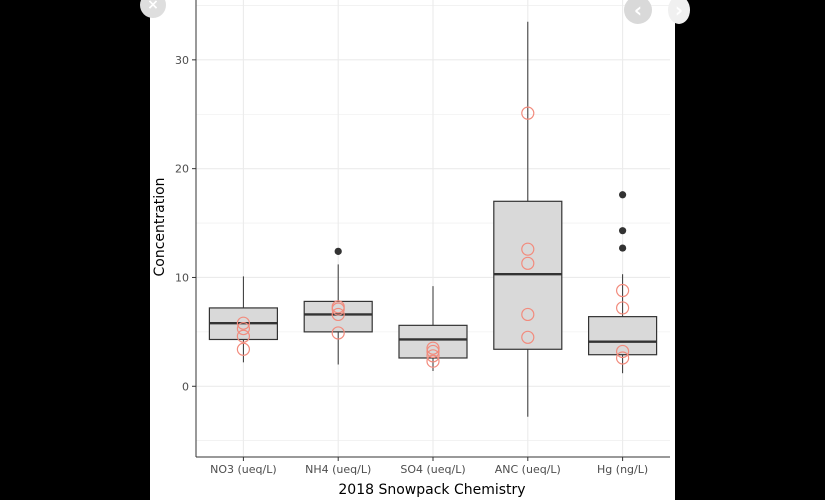  What do you see at coordinates (431, 490) in the screenshot?
I see `x-axis-title: 2018 Snowpack Chemistry` at bounding box center [431, 490].